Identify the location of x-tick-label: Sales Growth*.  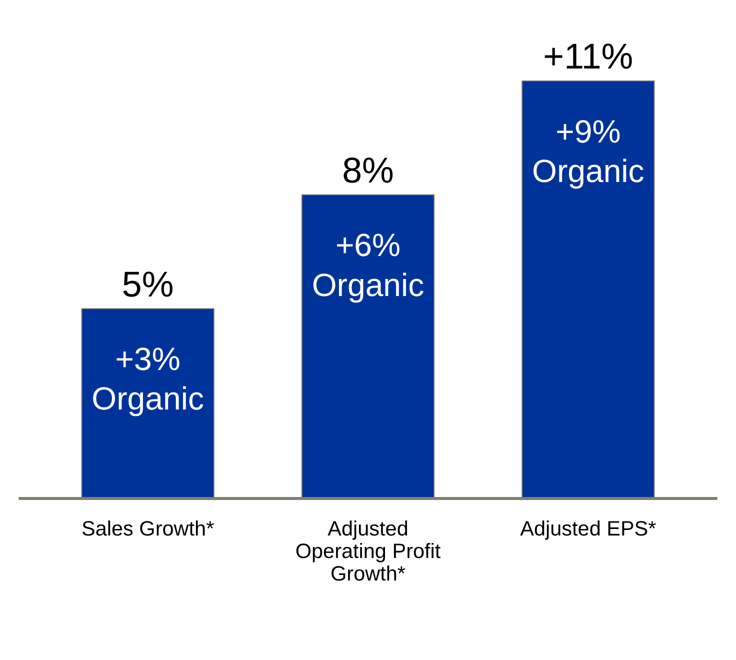
(148, 528).